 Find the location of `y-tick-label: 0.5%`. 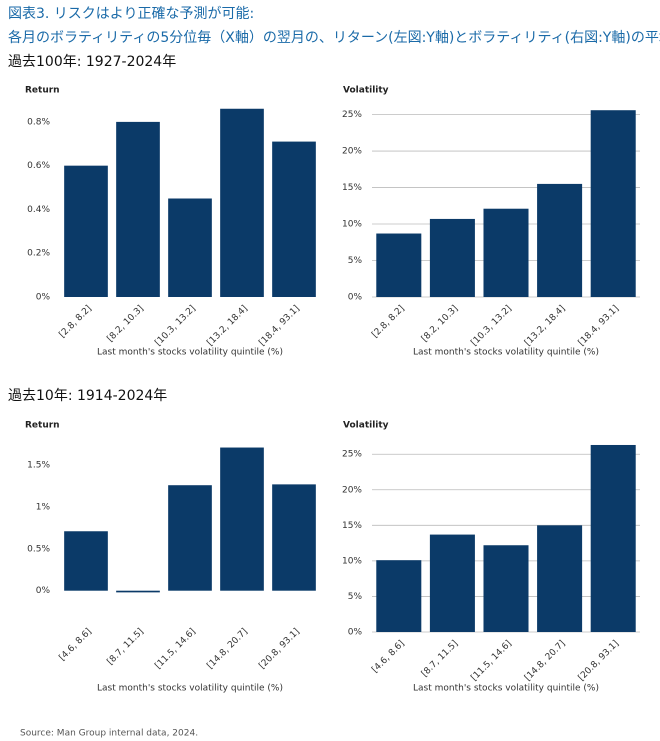

y-tick-label: 0.5% is located at coordinates (38, 549).